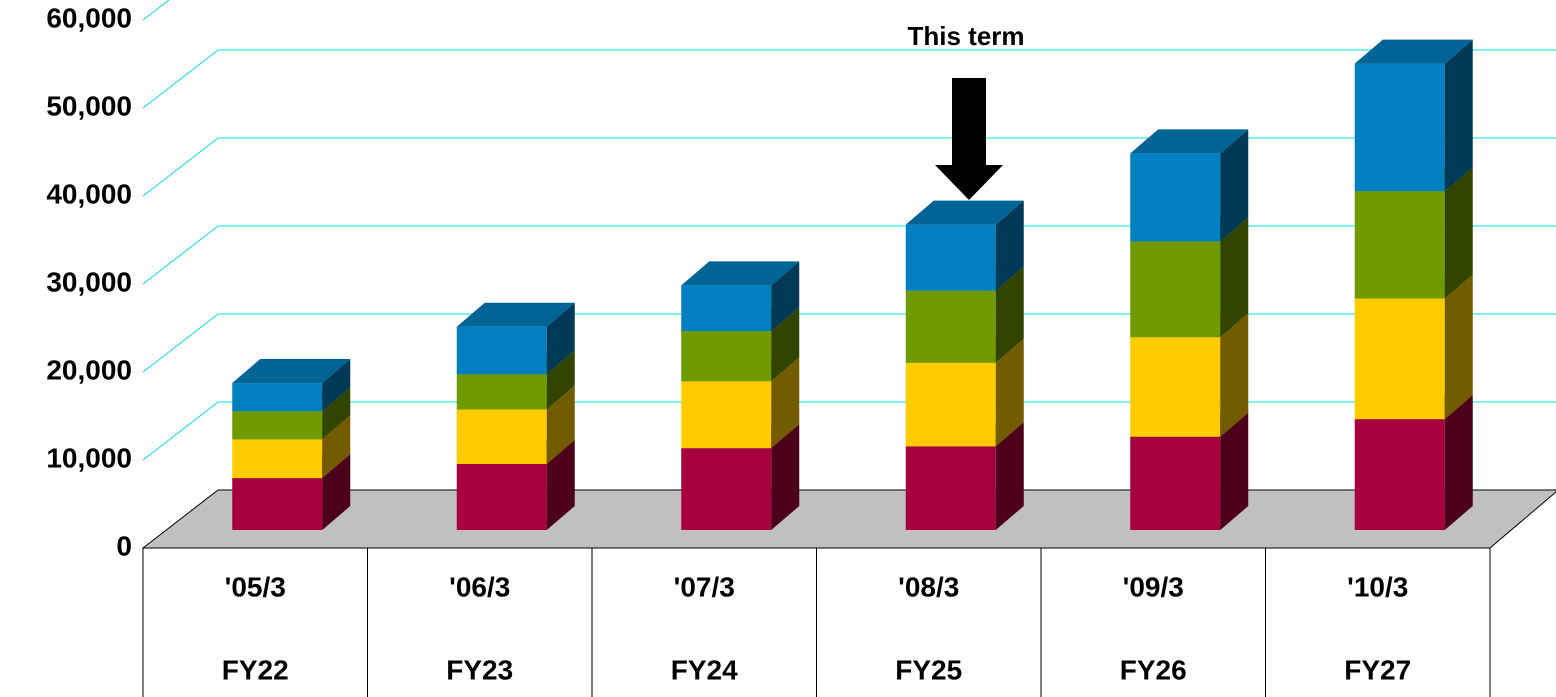  What do you see at coordinates (1377, 669) in the screenshot?
I see `x-tick-label: FY27` at bounding box center [1377, 669].